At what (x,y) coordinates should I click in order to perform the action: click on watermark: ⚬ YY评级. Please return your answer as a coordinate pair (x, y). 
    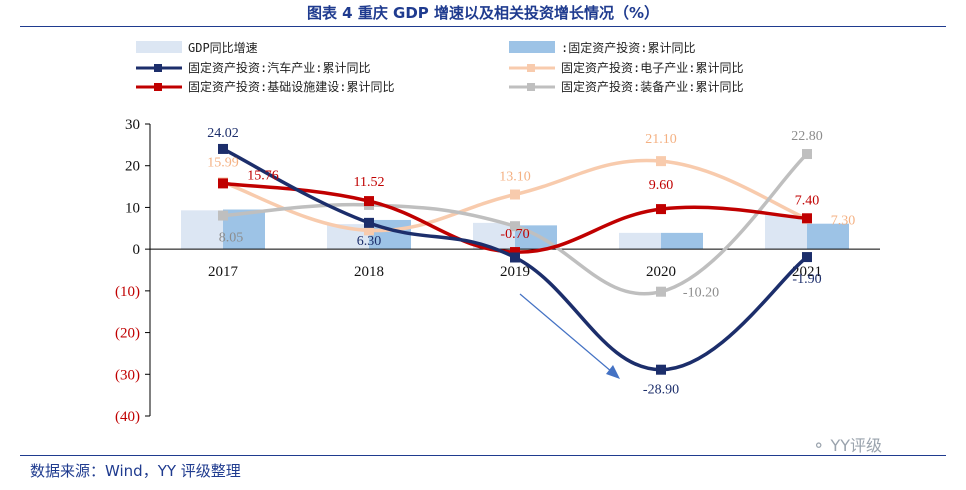
    Looking at the image, I should click on (847, 444).